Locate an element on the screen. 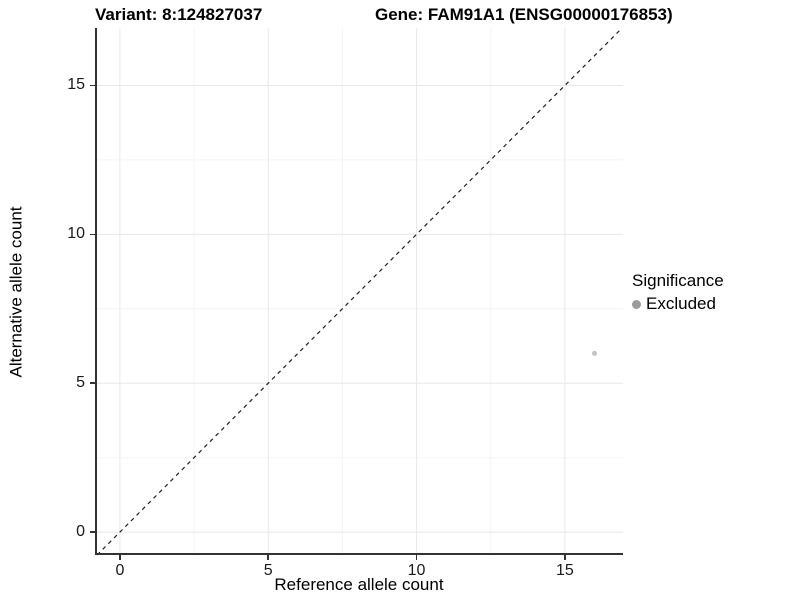 This screenshot has height=600, width=800. y-tick-label: 0 is located at coordinates (80, 532).